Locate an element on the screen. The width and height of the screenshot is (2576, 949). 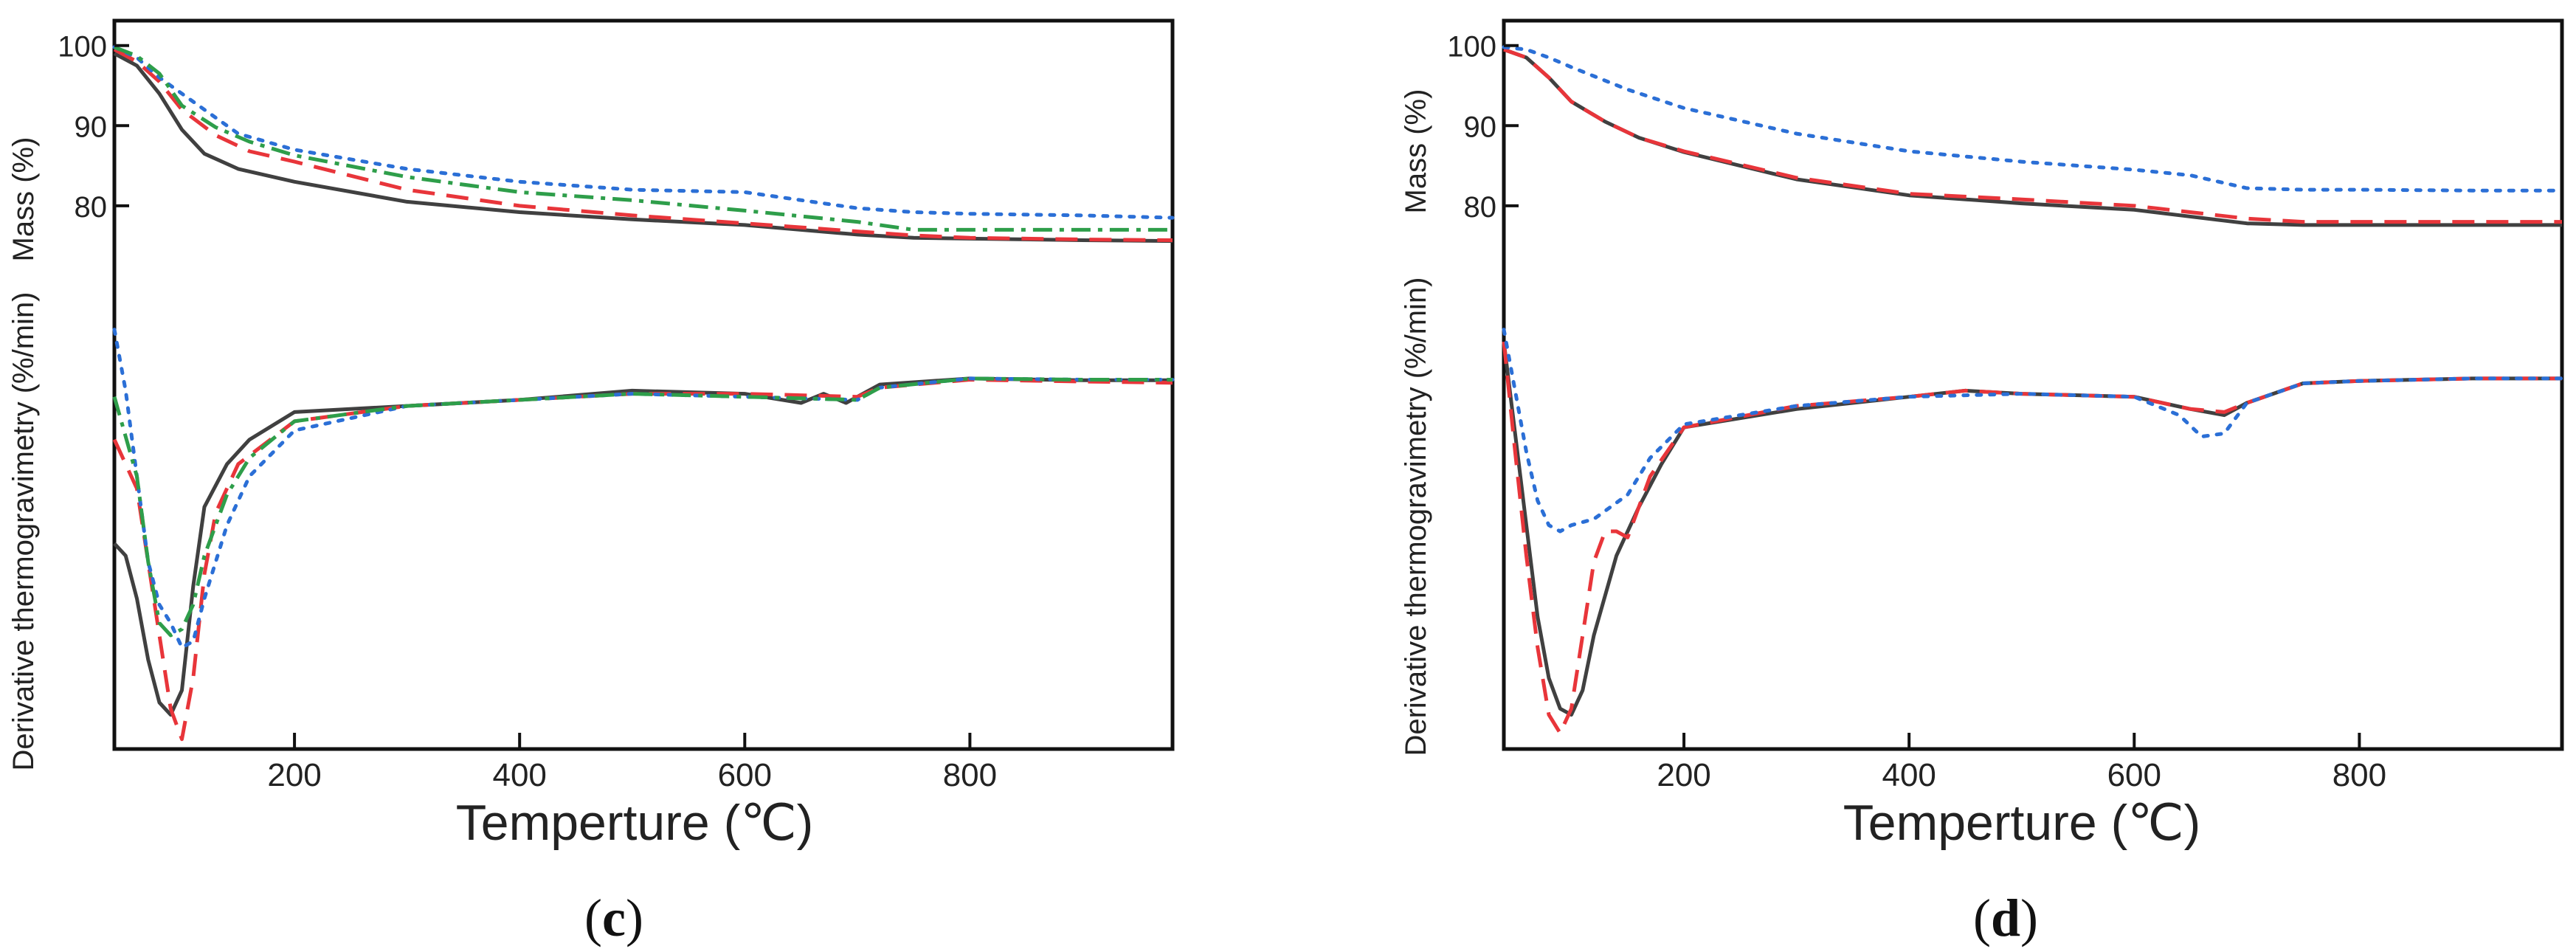
panel-c-ytick-label-100: 100 is located at coordinates (83, 47).